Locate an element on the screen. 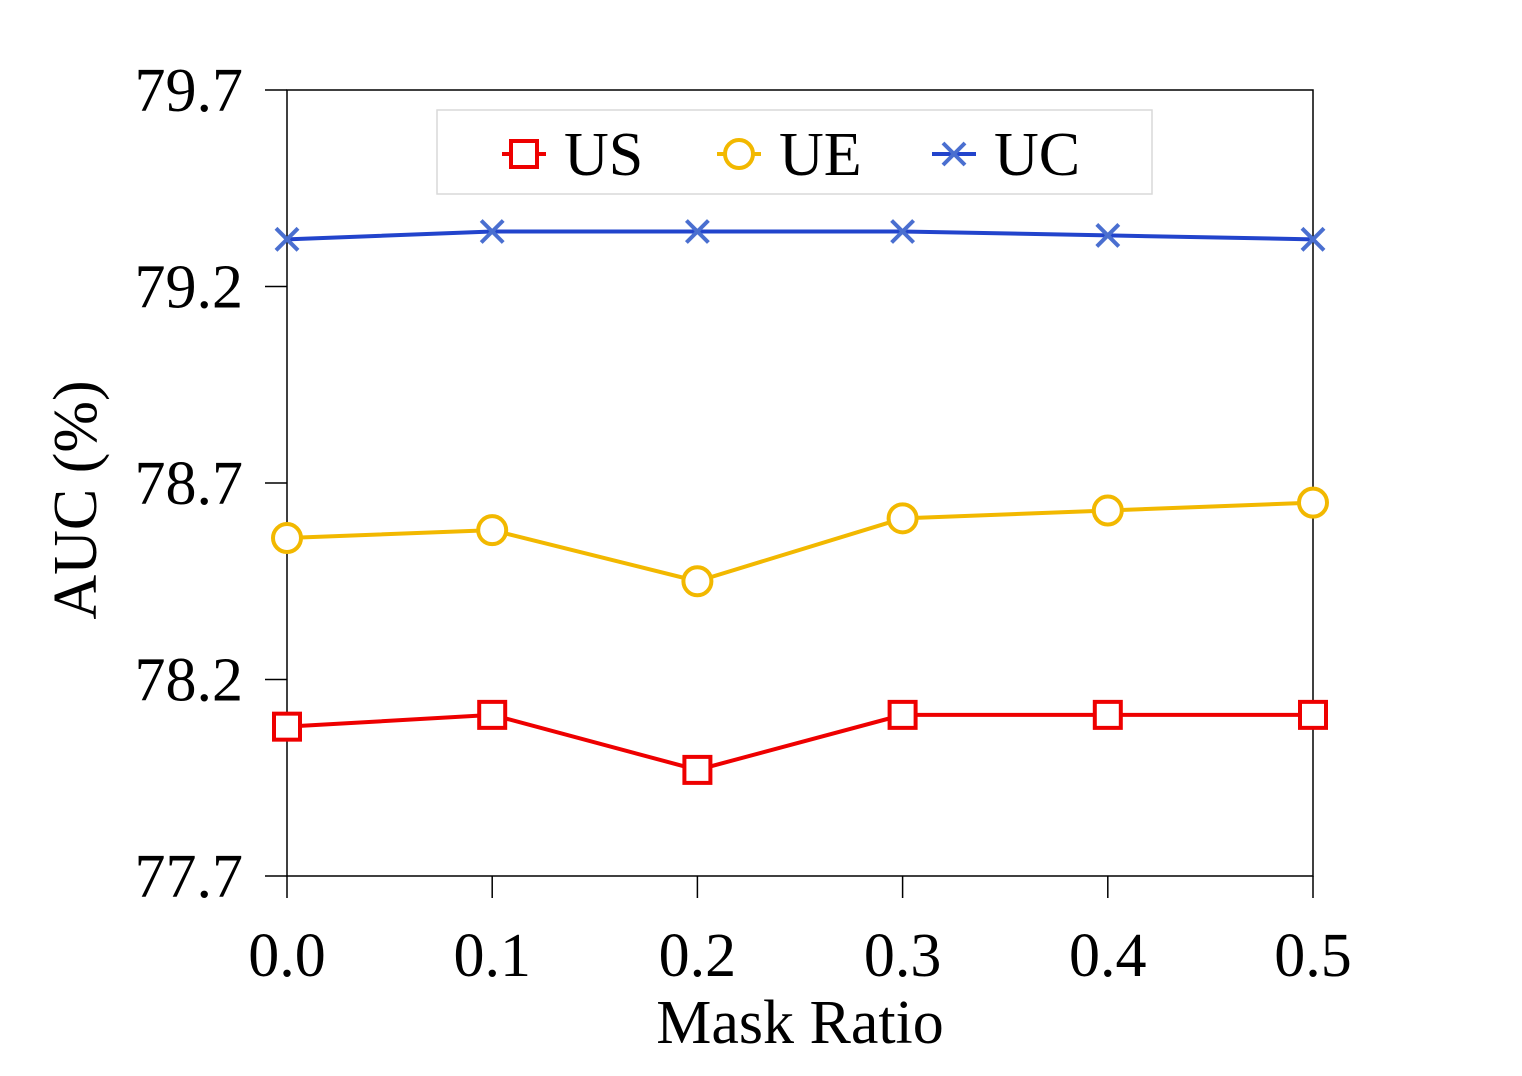  series-uc is located at coordinates (800, 235).